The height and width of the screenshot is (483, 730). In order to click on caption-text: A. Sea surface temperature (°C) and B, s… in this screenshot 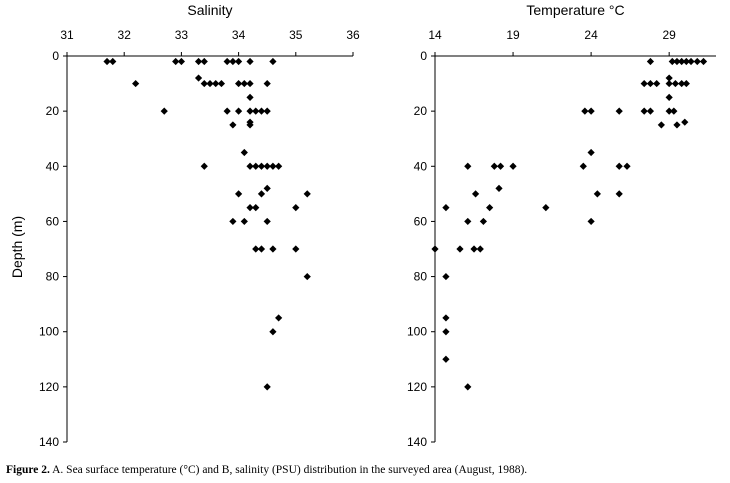, I will do `click(290, 470)`.